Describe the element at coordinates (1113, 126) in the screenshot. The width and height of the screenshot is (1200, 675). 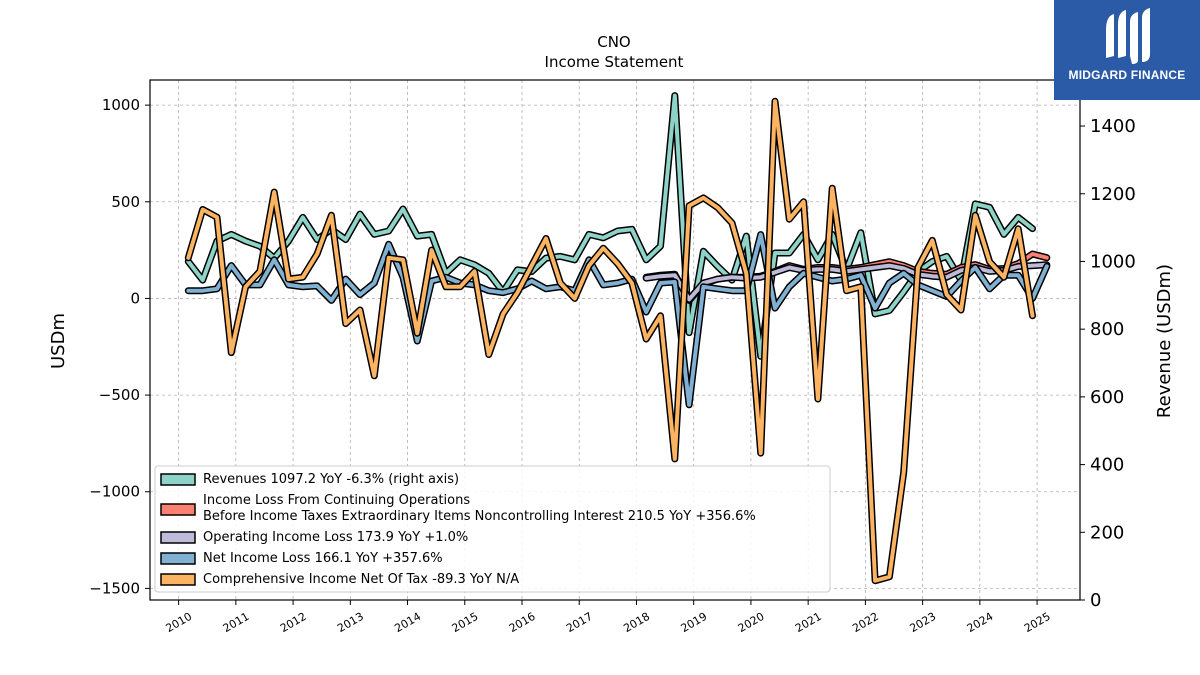
I see `y-tick-right-label: 1400` at that location.